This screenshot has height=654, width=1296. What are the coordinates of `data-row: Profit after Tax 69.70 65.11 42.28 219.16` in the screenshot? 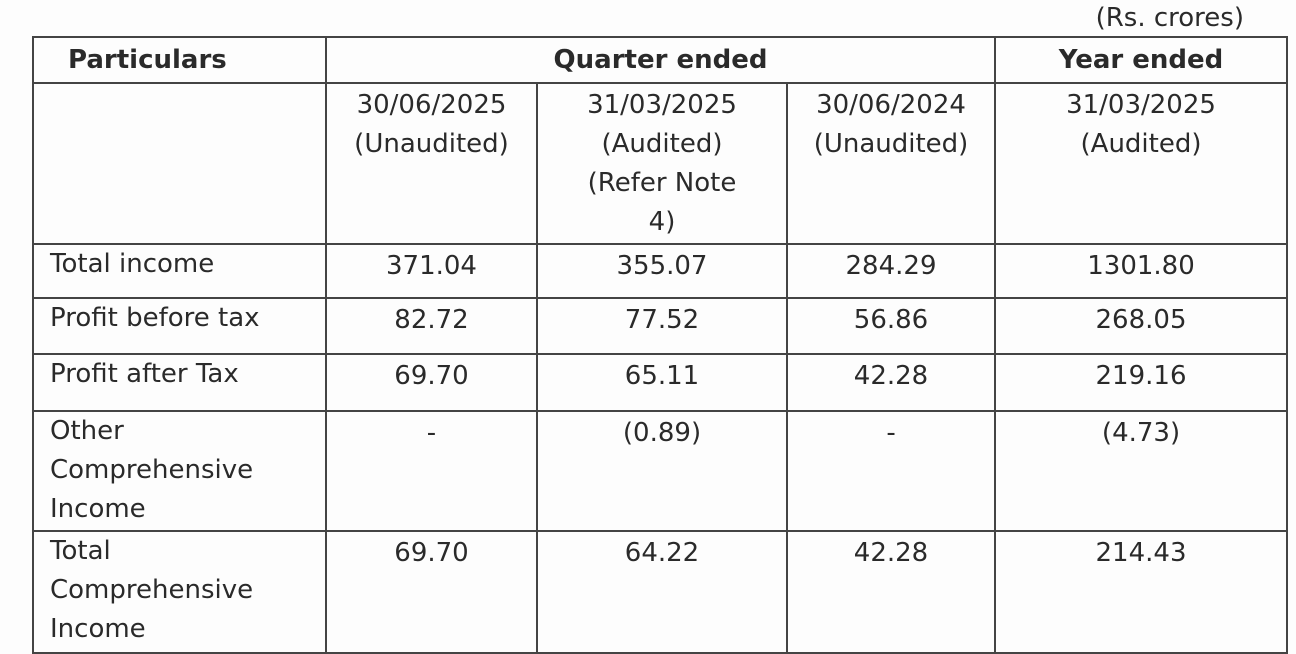 It's located at (660, 382).